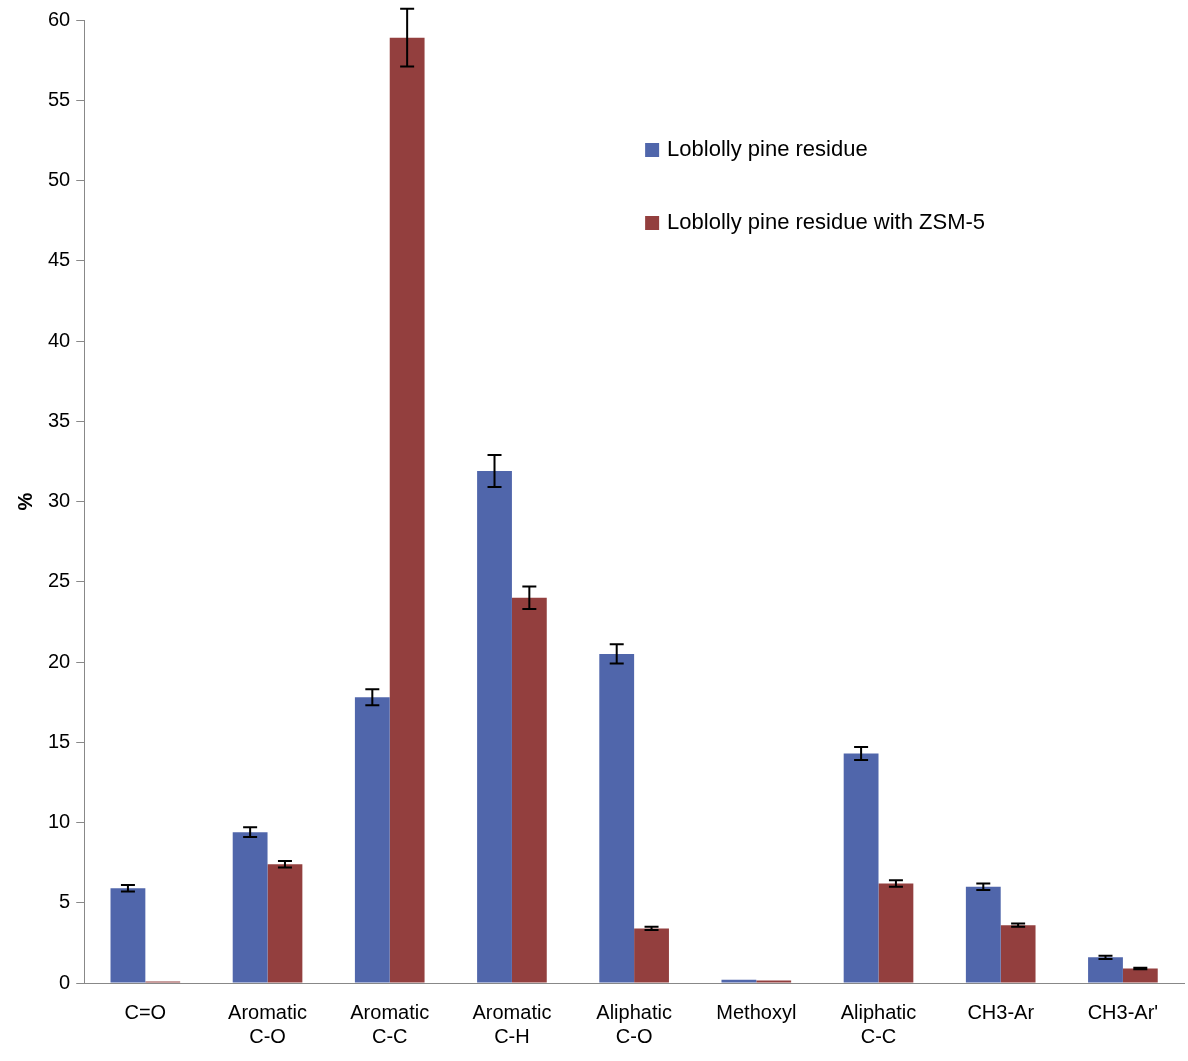  Describe the element at coordinates (1123, 1011) in the screenshot. I see `x-tick-label: CH3-Ar'` at that location.